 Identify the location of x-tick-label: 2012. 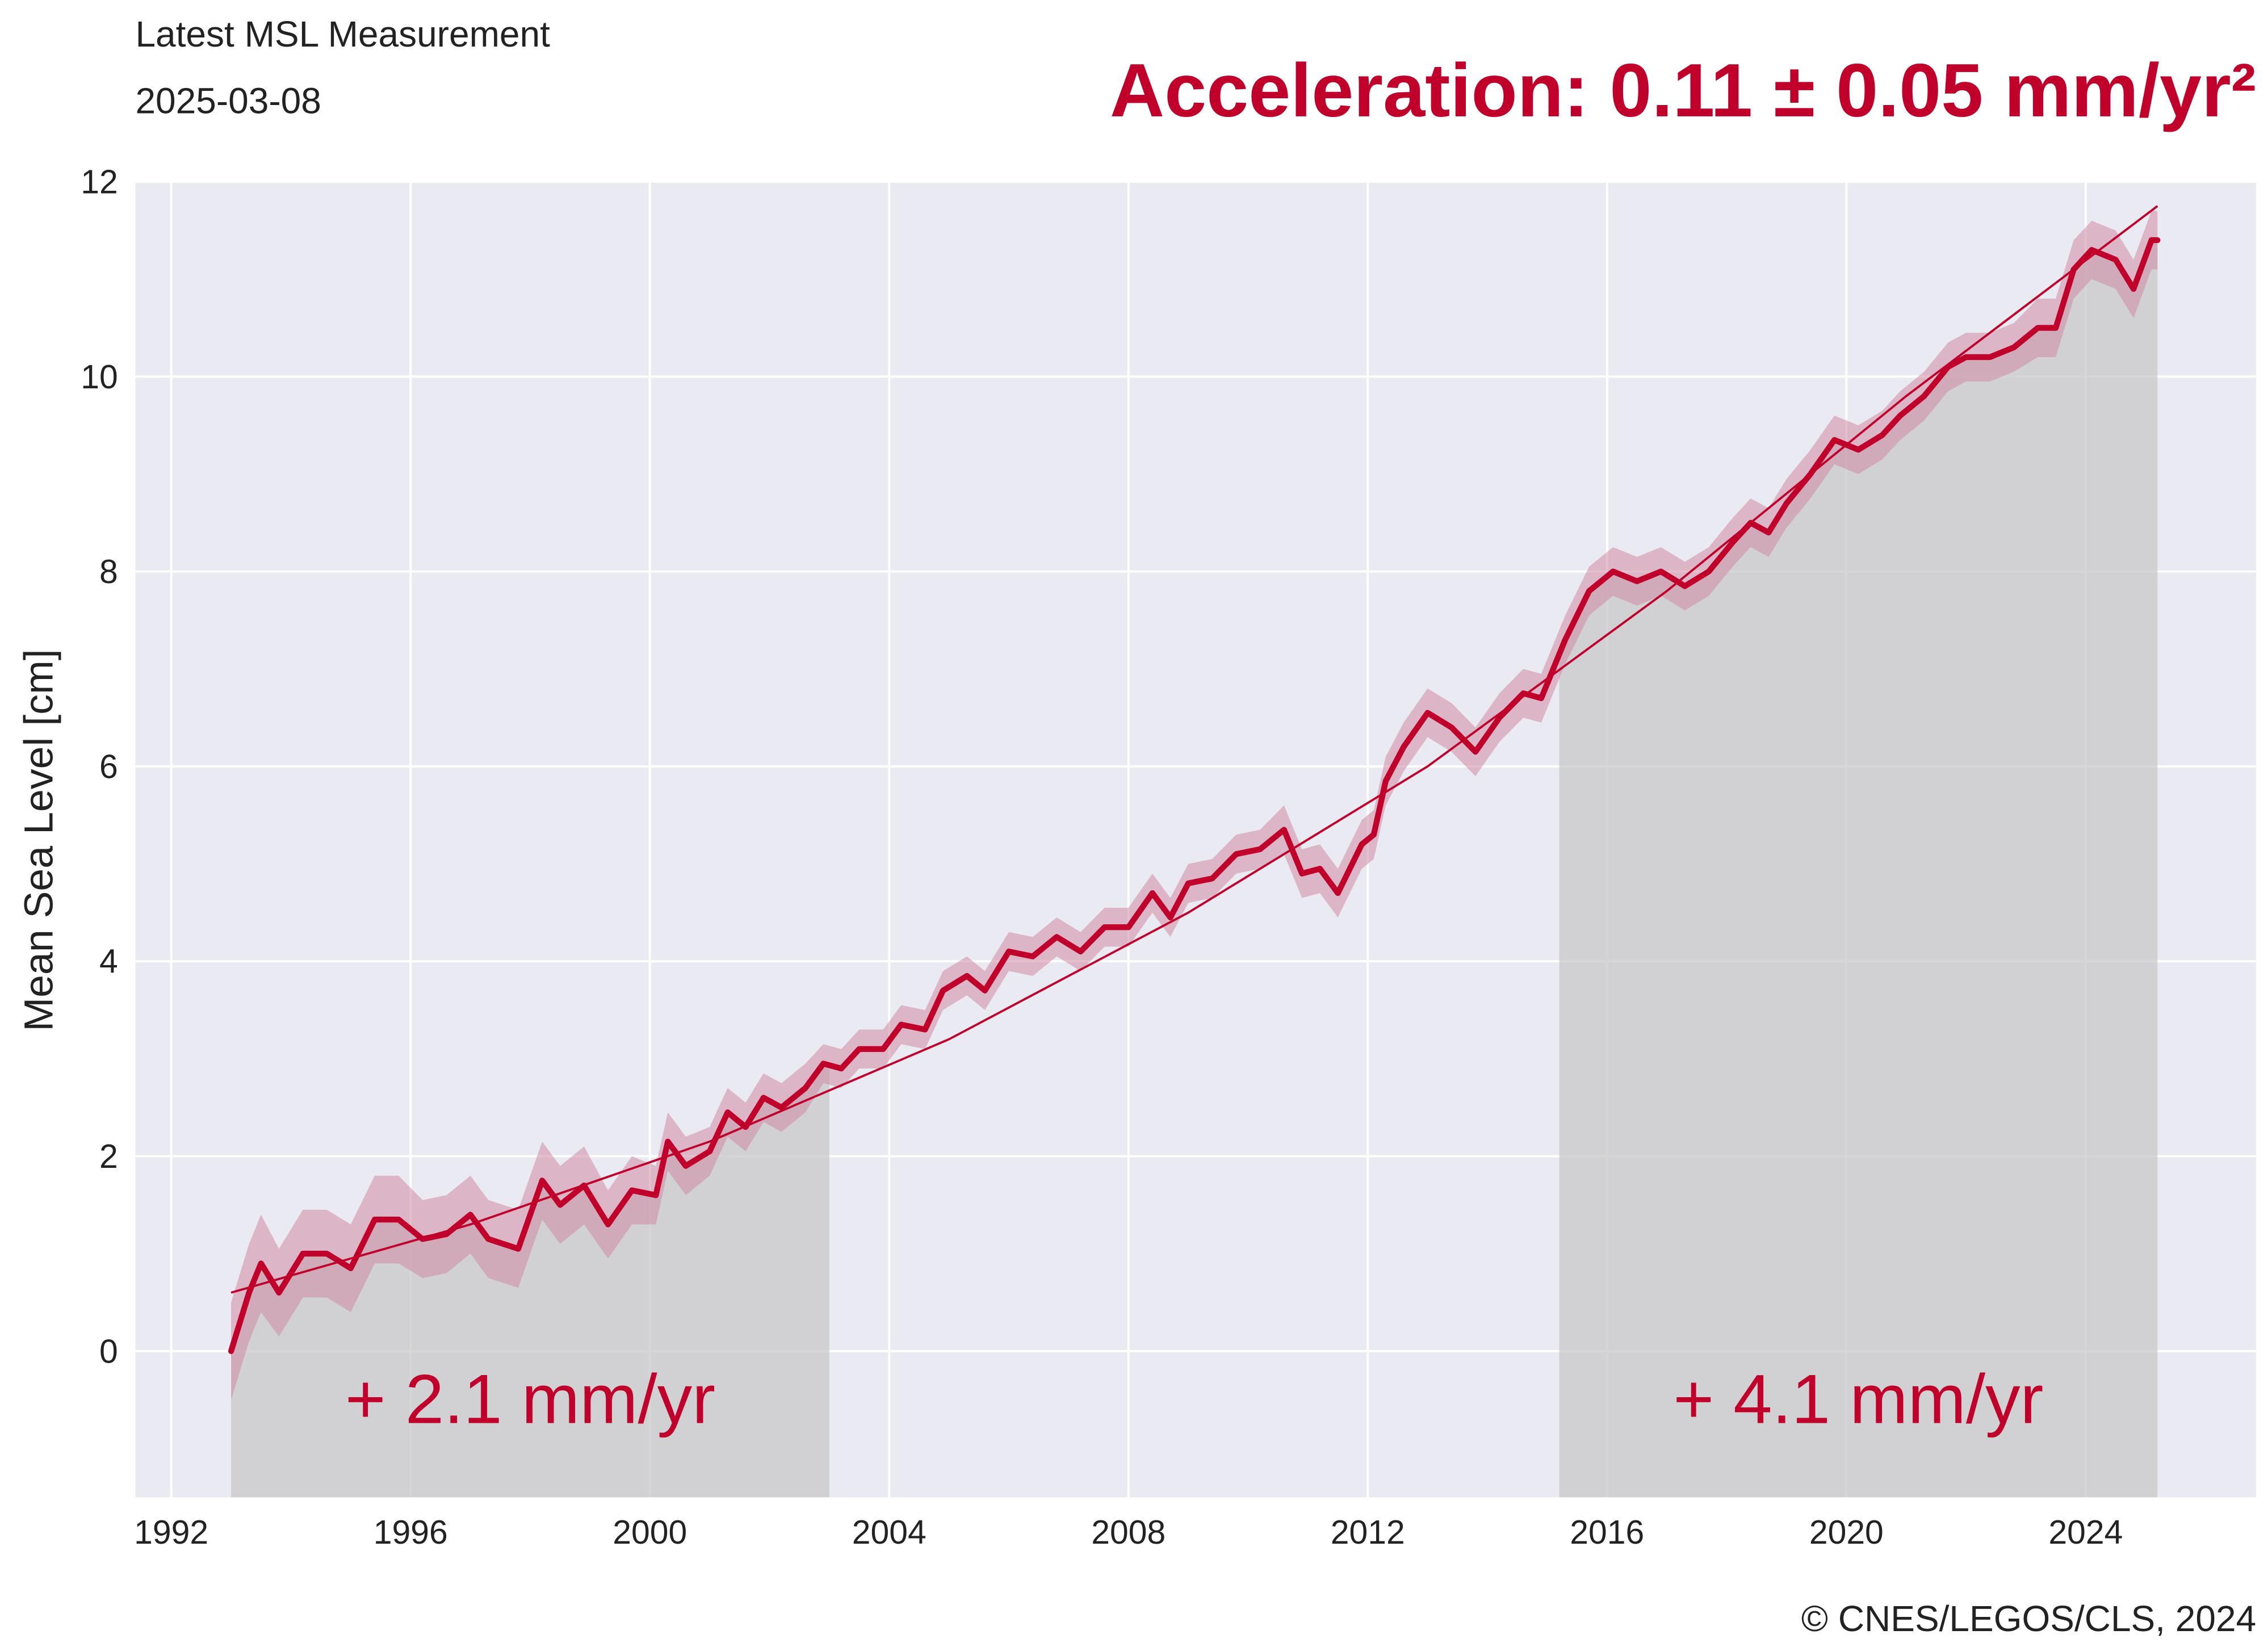
(1368, 1532).